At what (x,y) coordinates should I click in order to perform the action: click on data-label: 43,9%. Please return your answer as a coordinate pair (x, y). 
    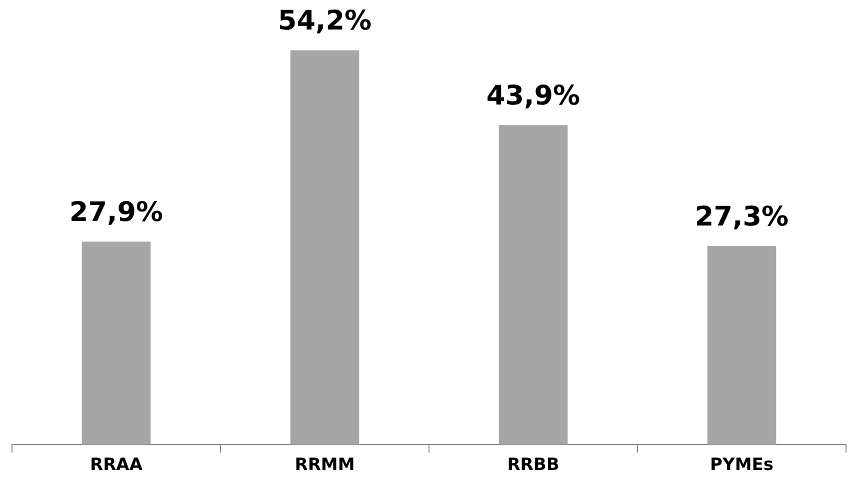
    Looking at the image, I should click on (533, 96).